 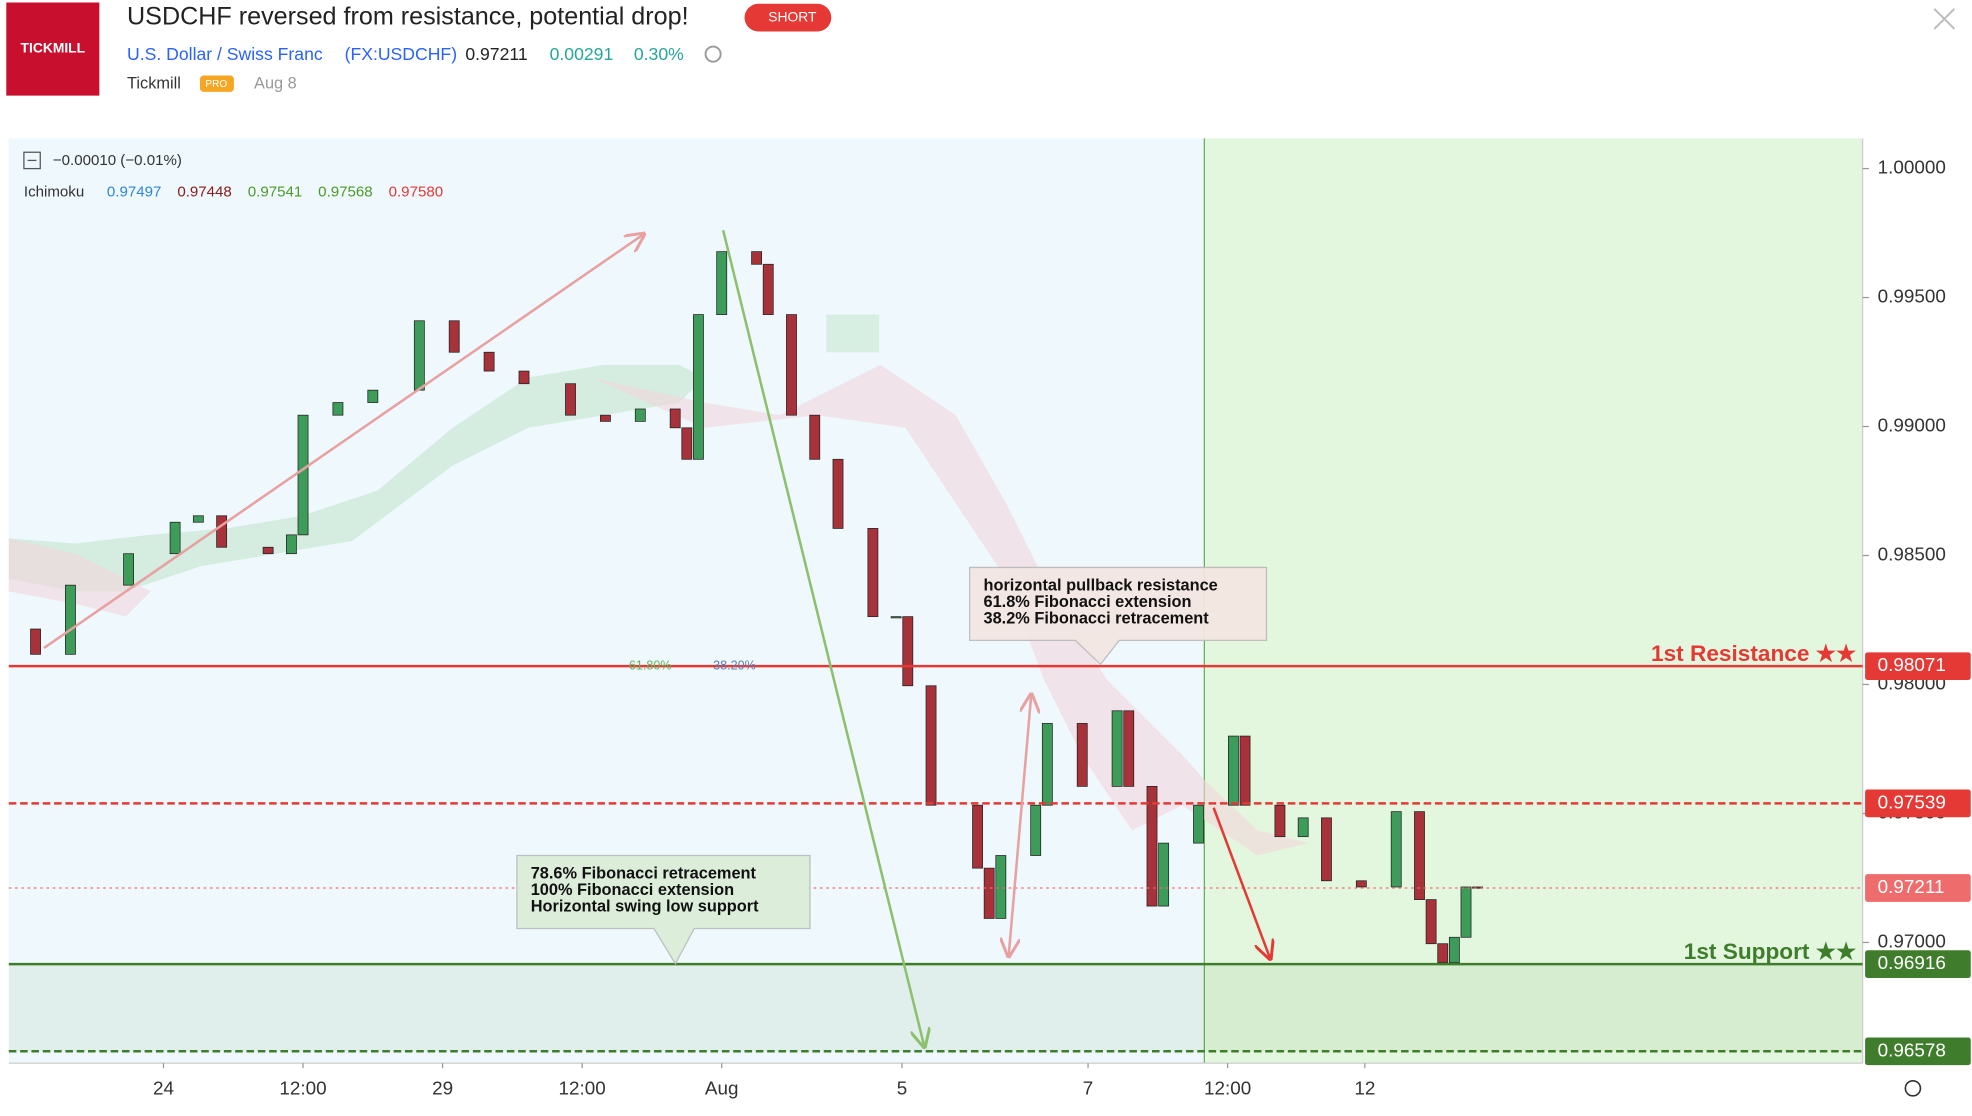 I want to click on pro-text: PRO, so click(x=216, y=84).